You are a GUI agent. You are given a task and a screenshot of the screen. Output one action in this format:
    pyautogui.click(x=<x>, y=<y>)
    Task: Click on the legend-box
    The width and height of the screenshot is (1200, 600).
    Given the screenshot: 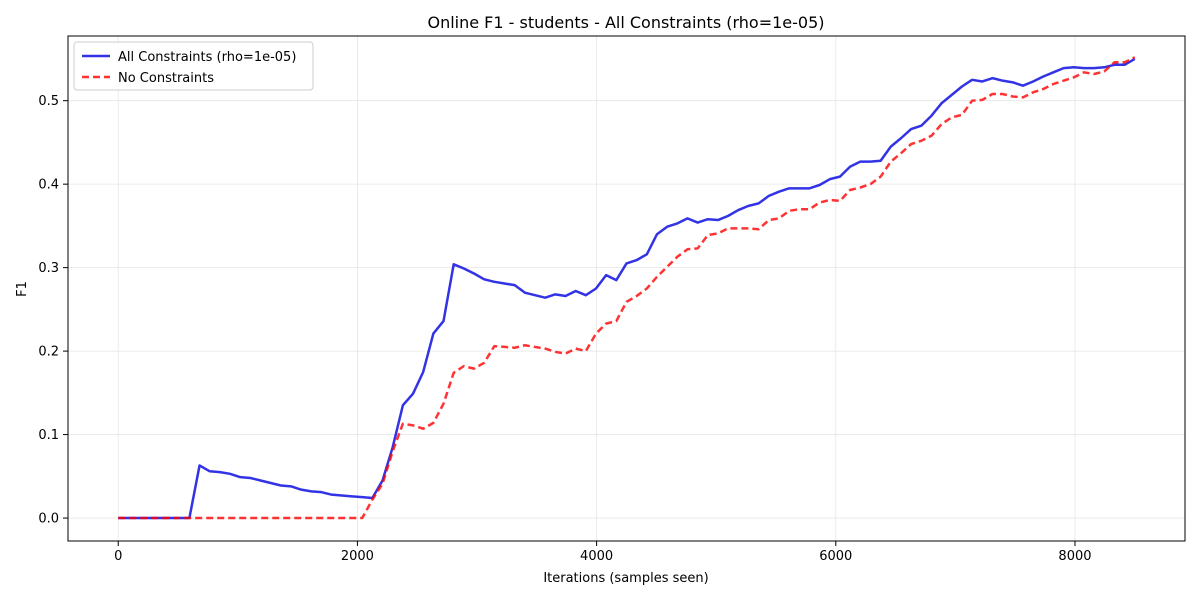 What is the action you would take?
    pyautogui.click(x=193, y=66)
    